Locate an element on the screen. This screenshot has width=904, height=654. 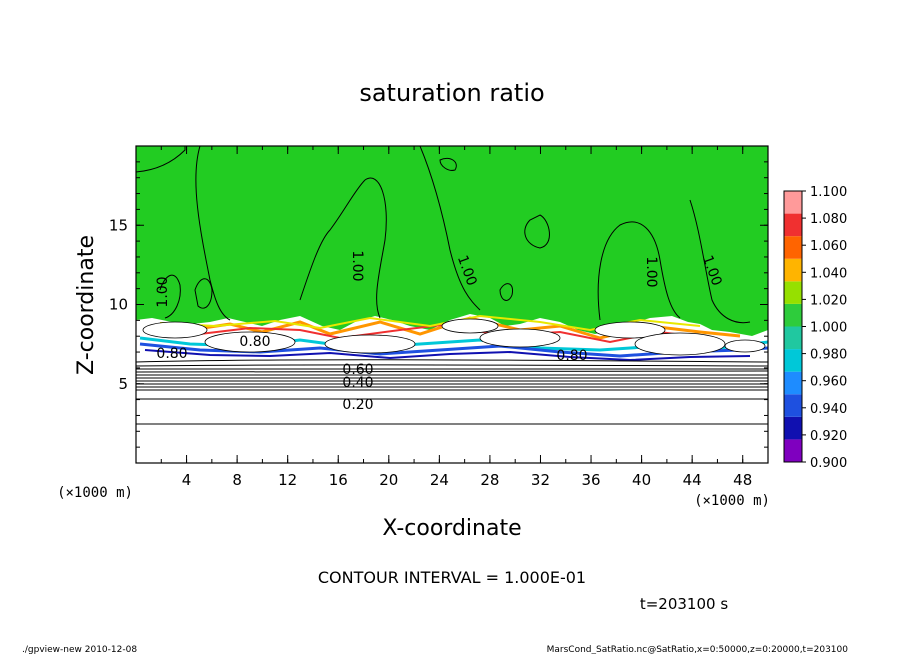
x-tick-label: 20 is located at coordinates (388, 480).